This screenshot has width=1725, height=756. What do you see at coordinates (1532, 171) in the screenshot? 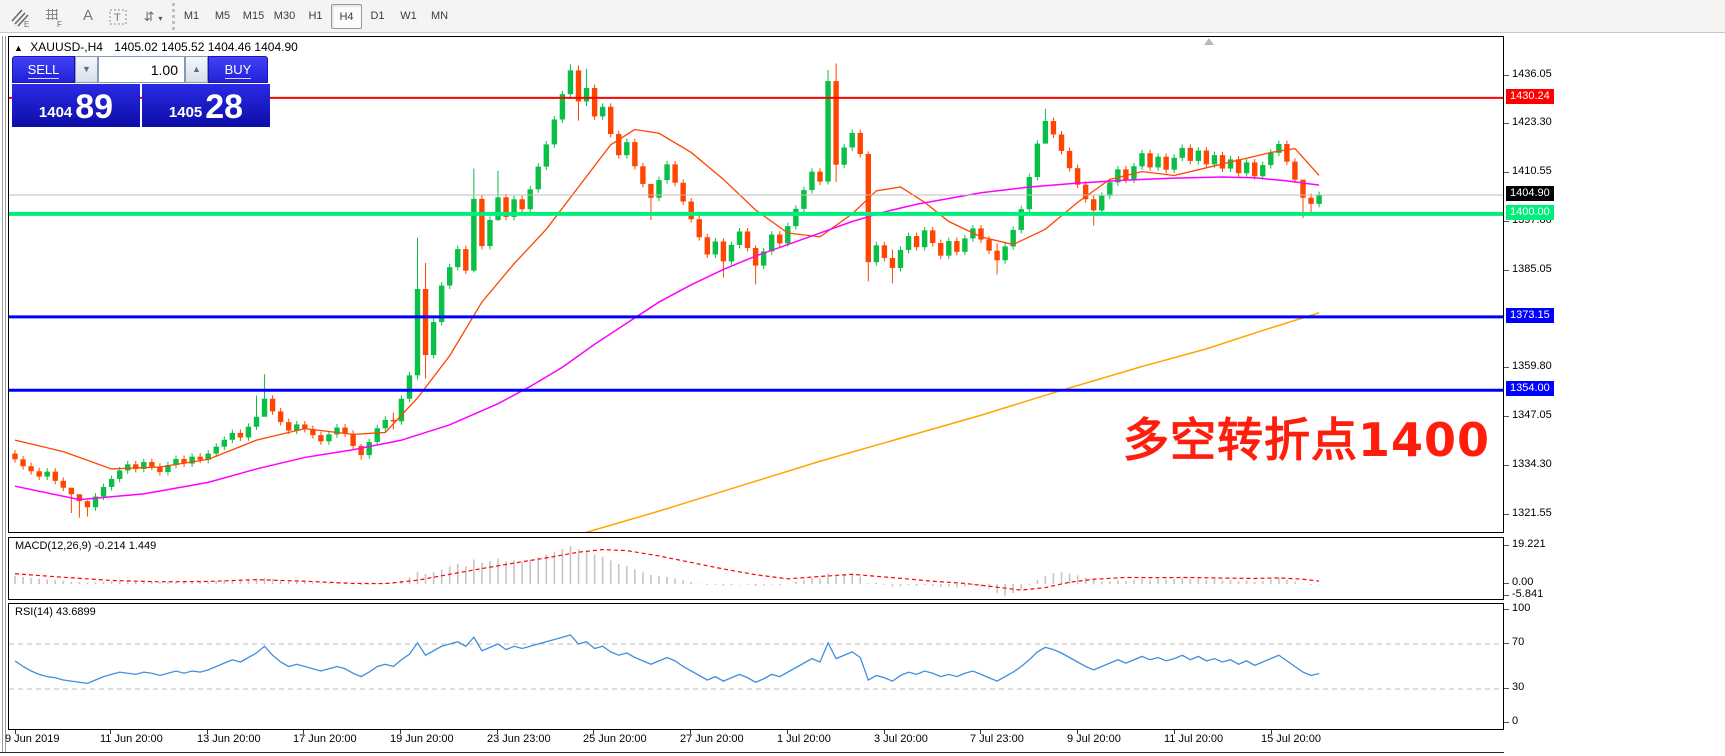
I see `price-tick-1410.55: 1410.55` at bounding box center [1532, 171].